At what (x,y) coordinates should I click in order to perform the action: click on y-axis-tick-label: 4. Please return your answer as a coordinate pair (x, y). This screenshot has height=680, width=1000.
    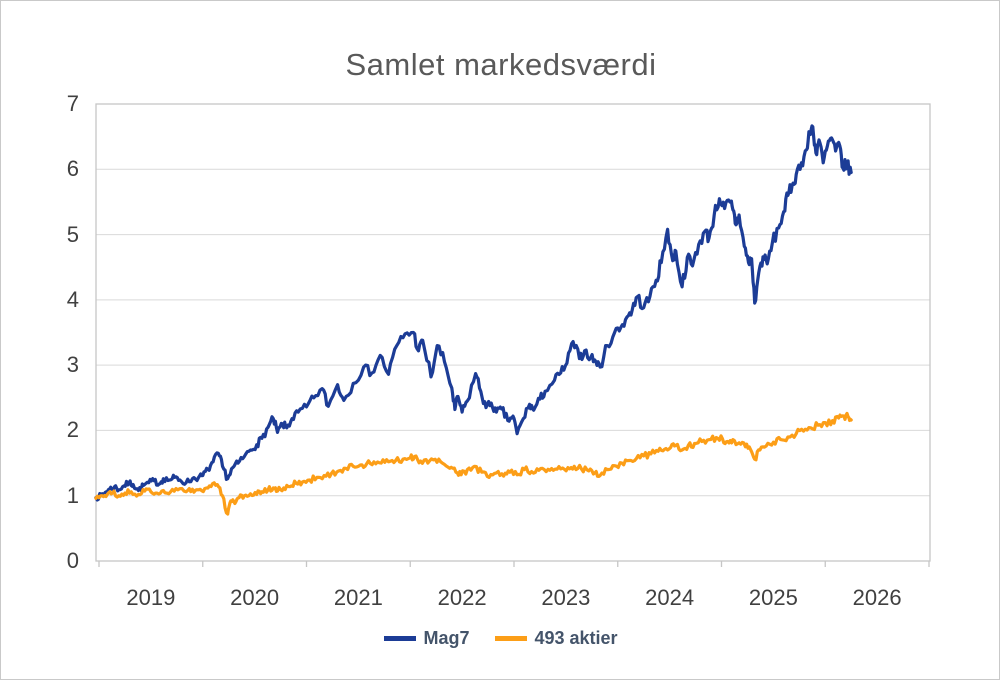
    Looking at the image, I should click on (72, 299).